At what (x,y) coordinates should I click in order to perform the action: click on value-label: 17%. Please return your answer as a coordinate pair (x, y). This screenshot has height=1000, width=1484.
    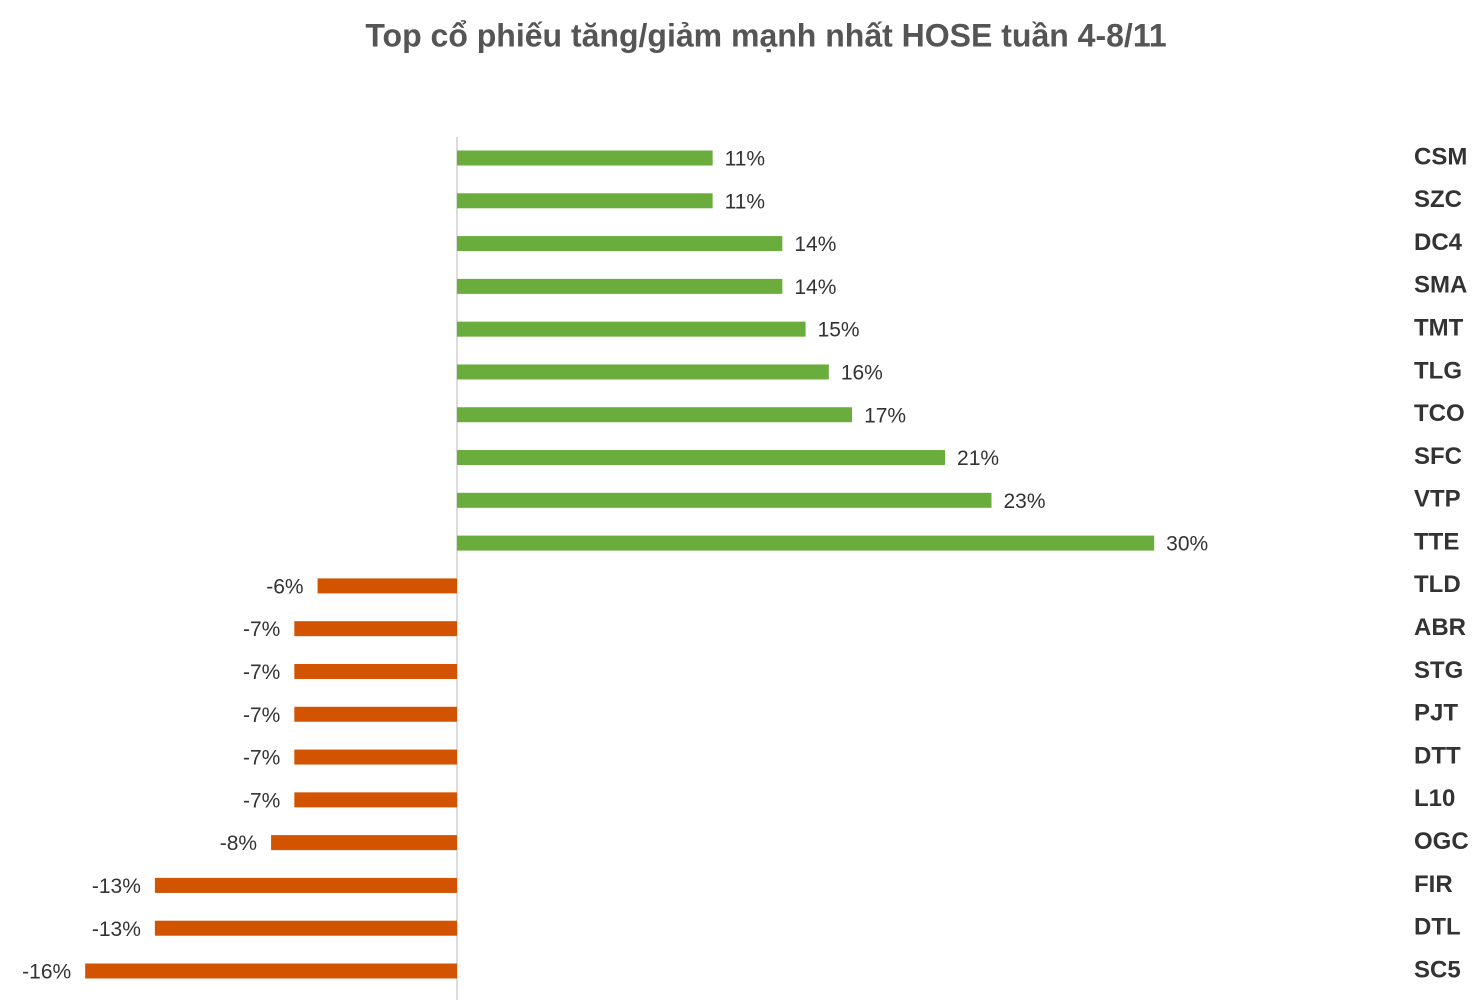
    Looking at the image, I should click on (885, 415).